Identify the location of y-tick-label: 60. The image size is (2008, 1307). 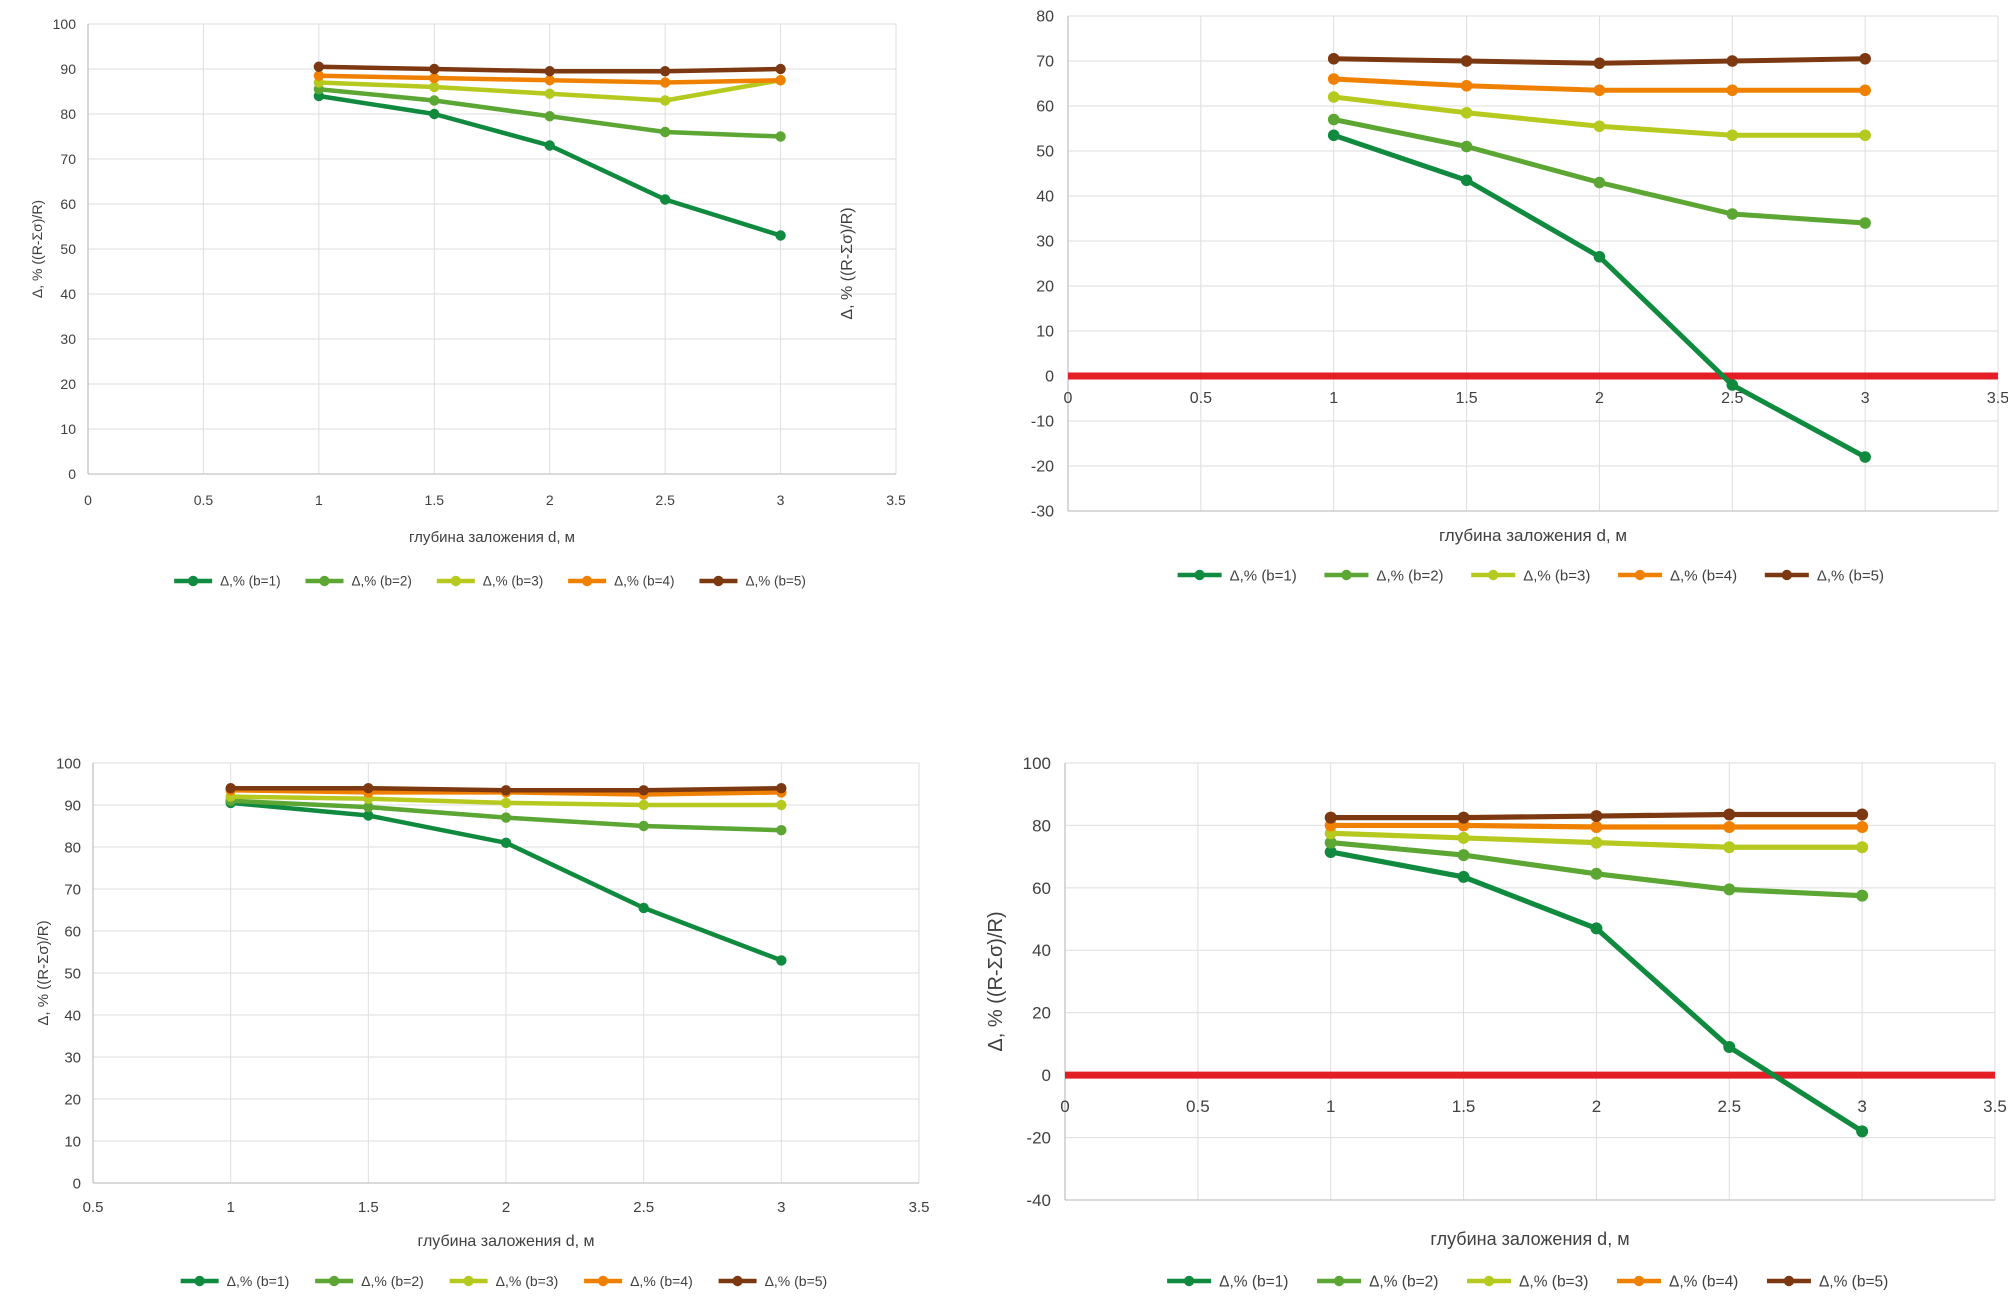
(1045, 107).